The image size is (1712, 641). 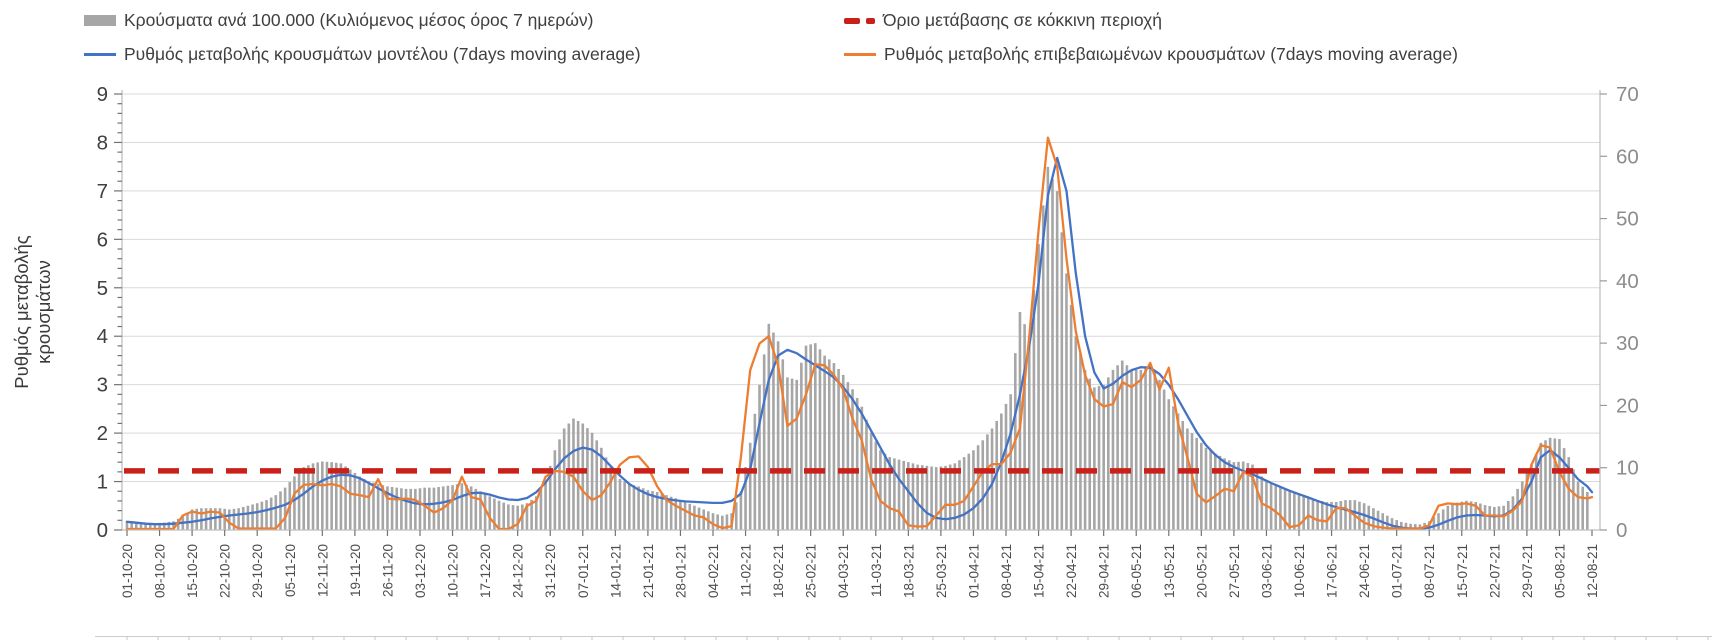 What do you see at coordinates (1619, 312) in the screenshot?
I see `y-right-ticks-and-labels: 0 10 20 30 40 50 60 70` at bounding box center [1619, 312].